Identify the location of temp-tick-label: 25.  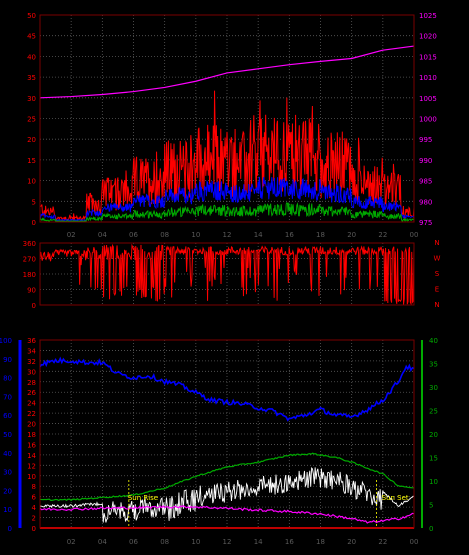
(433, 412).